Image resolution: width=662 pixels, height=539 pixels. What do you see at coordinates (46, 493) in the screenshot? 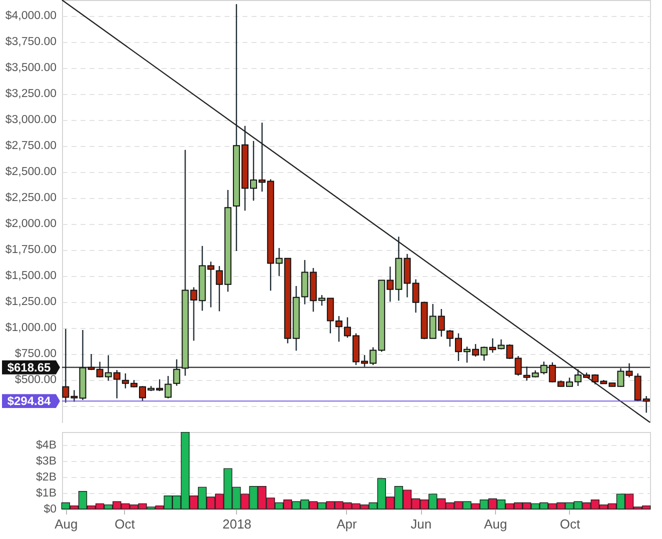
I see `y-tick-label: $1B` at bounding box center [46, 493].